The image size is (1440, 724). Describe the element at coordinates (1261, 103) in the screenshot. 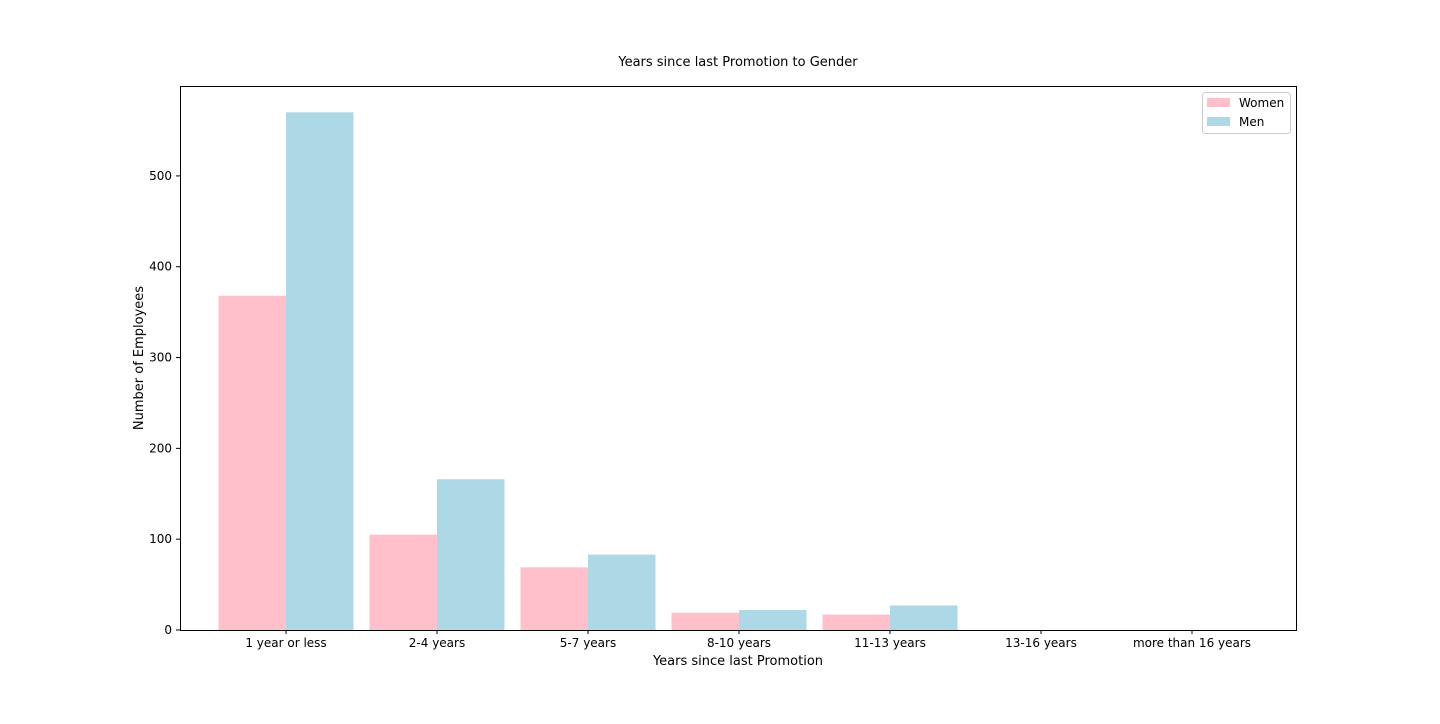

I see `legend-label-women: Women` at that location.